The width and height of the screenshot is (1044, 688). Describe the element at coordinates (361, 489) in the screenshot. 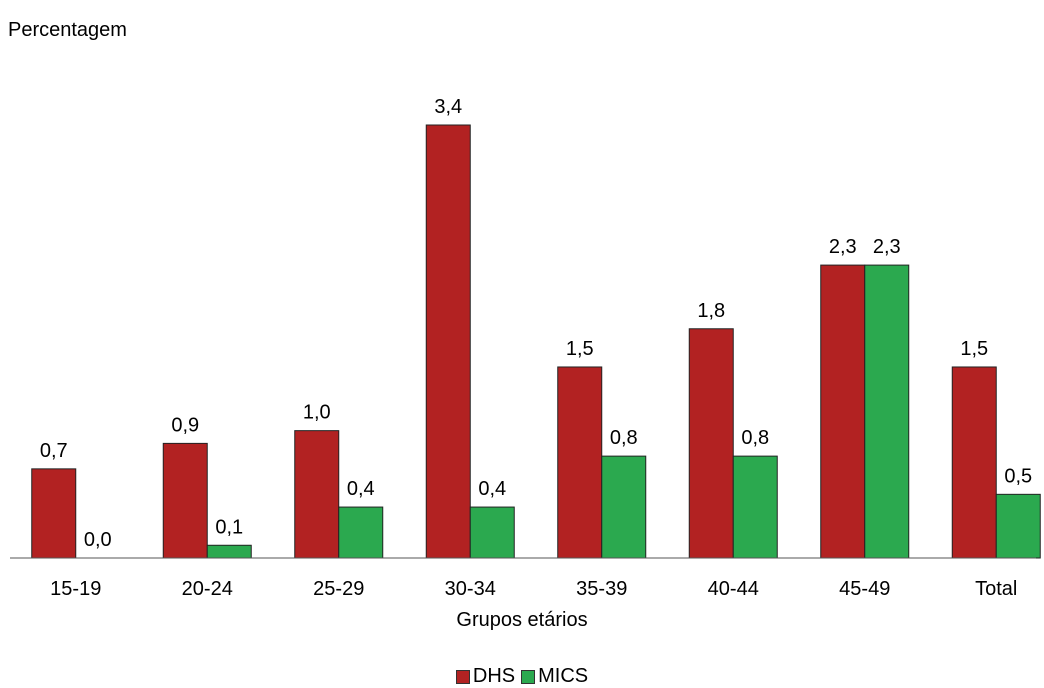

I see `data-label-mics-25-29: 0,4` at that location.